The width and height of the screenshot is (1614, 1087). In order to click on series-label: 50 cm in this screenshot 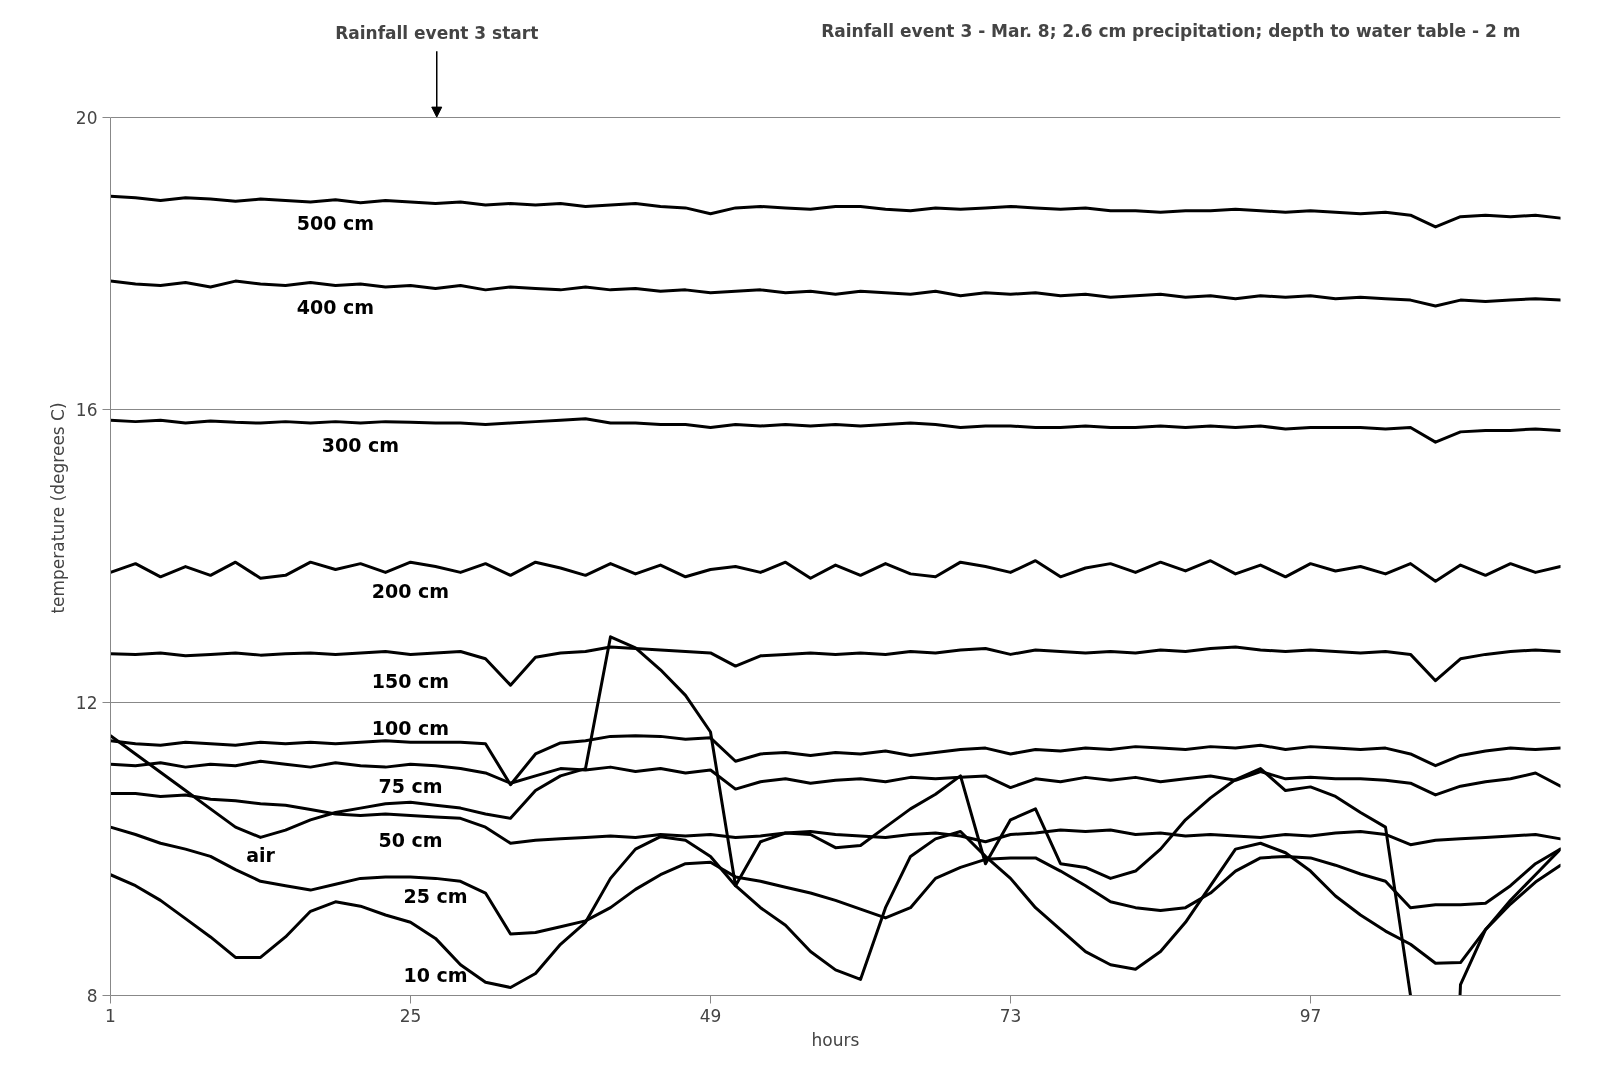, I will do `click(410, 839)`.